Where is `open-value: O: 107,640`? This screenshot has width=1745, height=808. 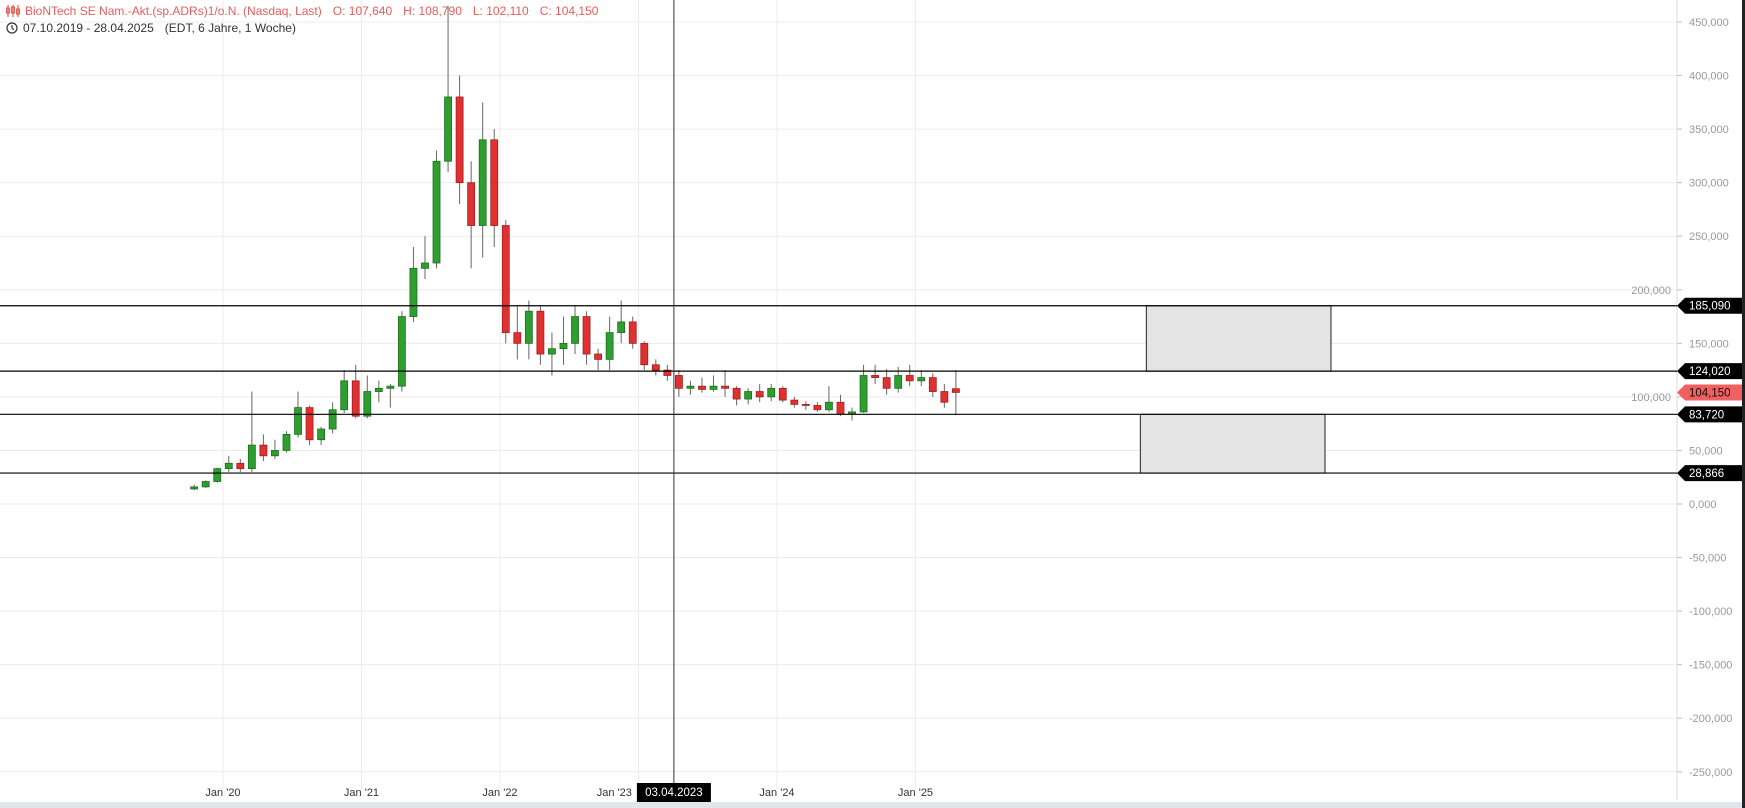
open-value: O: 107,640 is located at coordinates (362, 11).